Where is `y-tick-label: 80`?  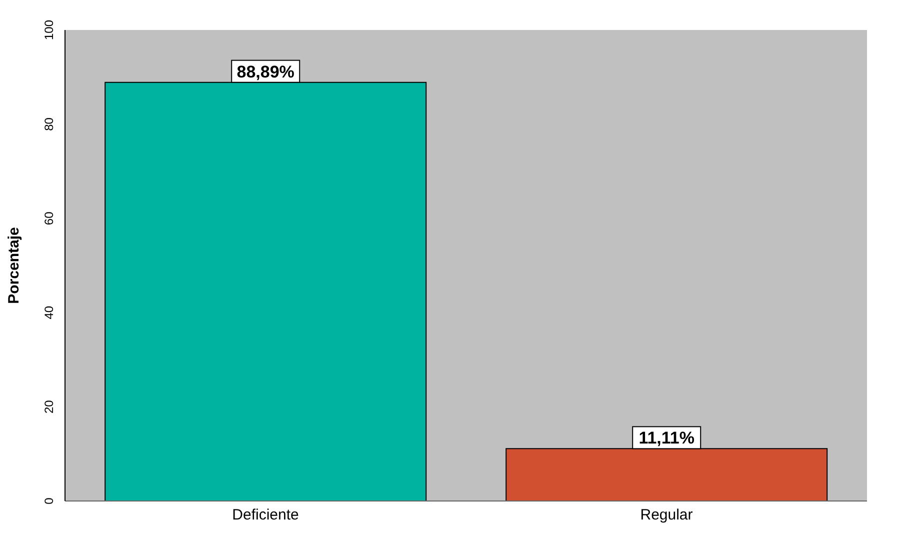
y-tick-label: 80 is located at coordinates (49, 124).